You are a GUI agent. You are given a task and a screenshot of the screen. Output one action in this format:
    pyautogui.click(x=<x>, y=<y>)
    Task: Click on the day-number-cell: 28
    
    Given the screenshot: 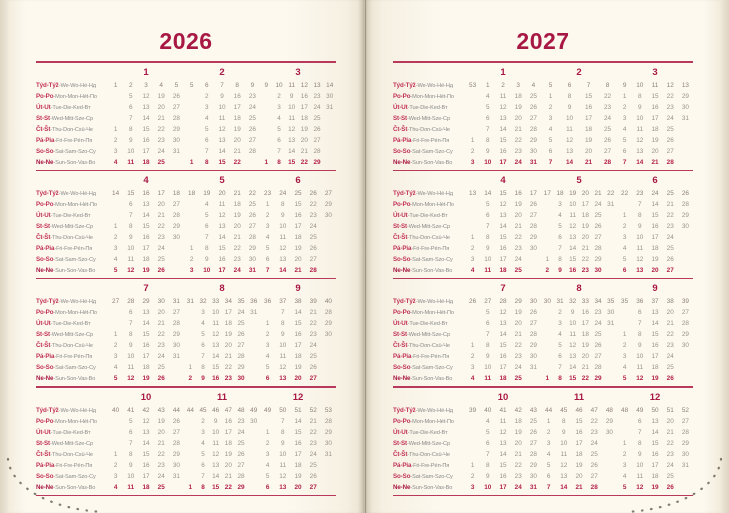 What is the action you would take?
    pyautogui.click(x=176, y=215)
    